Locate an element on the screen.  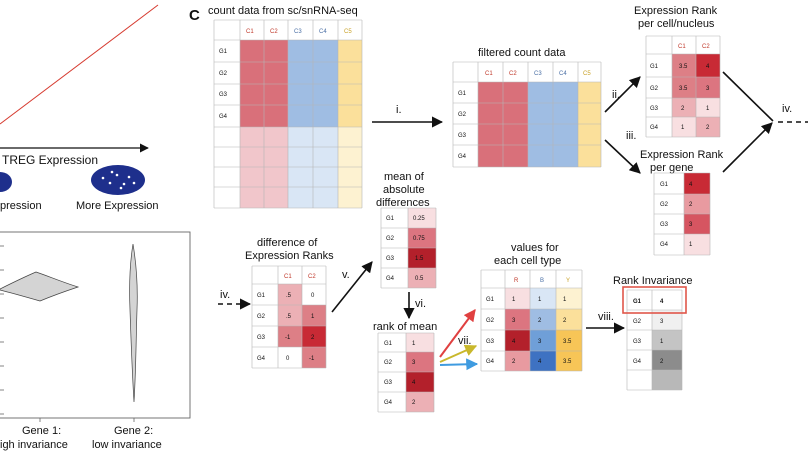
more-expression-ellipse is located at coordinates (118, 180).